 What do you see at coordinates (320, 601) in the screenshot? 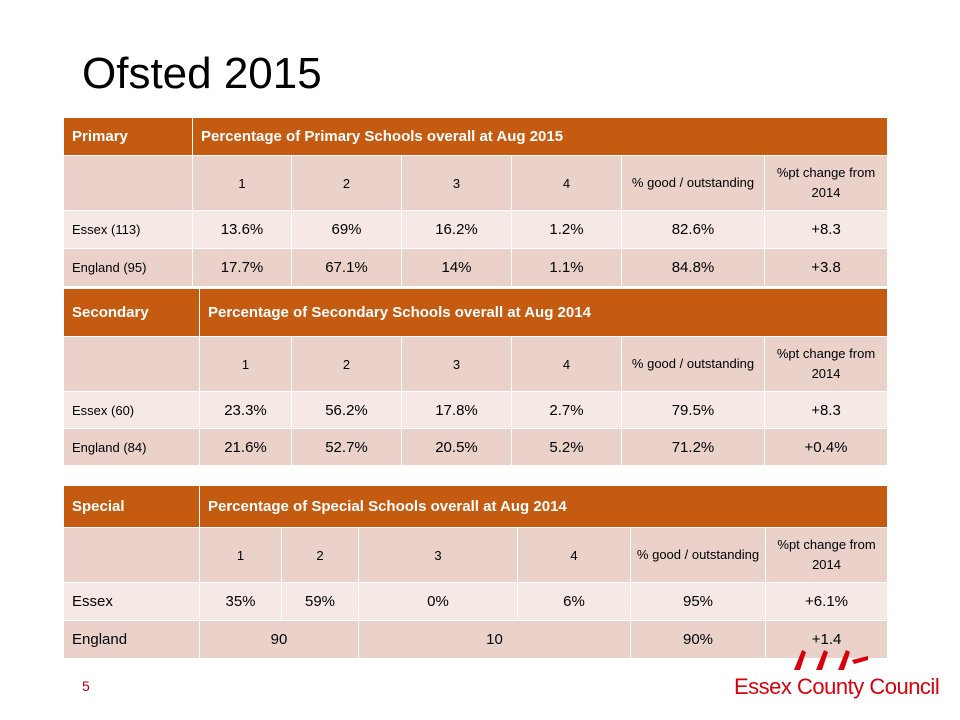
I see `table-cell: 59%` at bounding box center [320, 601].